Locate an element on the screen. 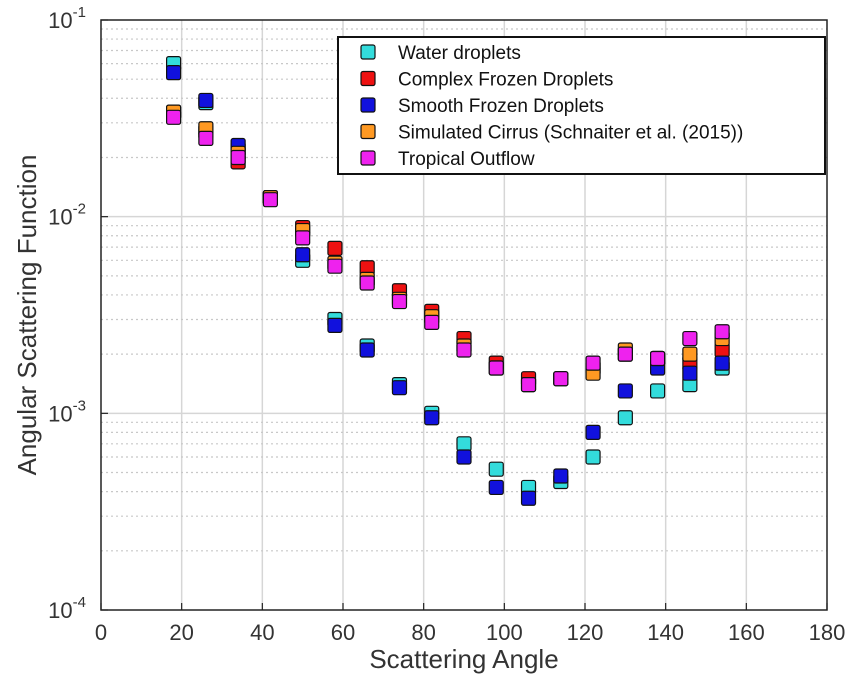  y-tick-label: 10⁻¹ is located at coordinates (67, 18).